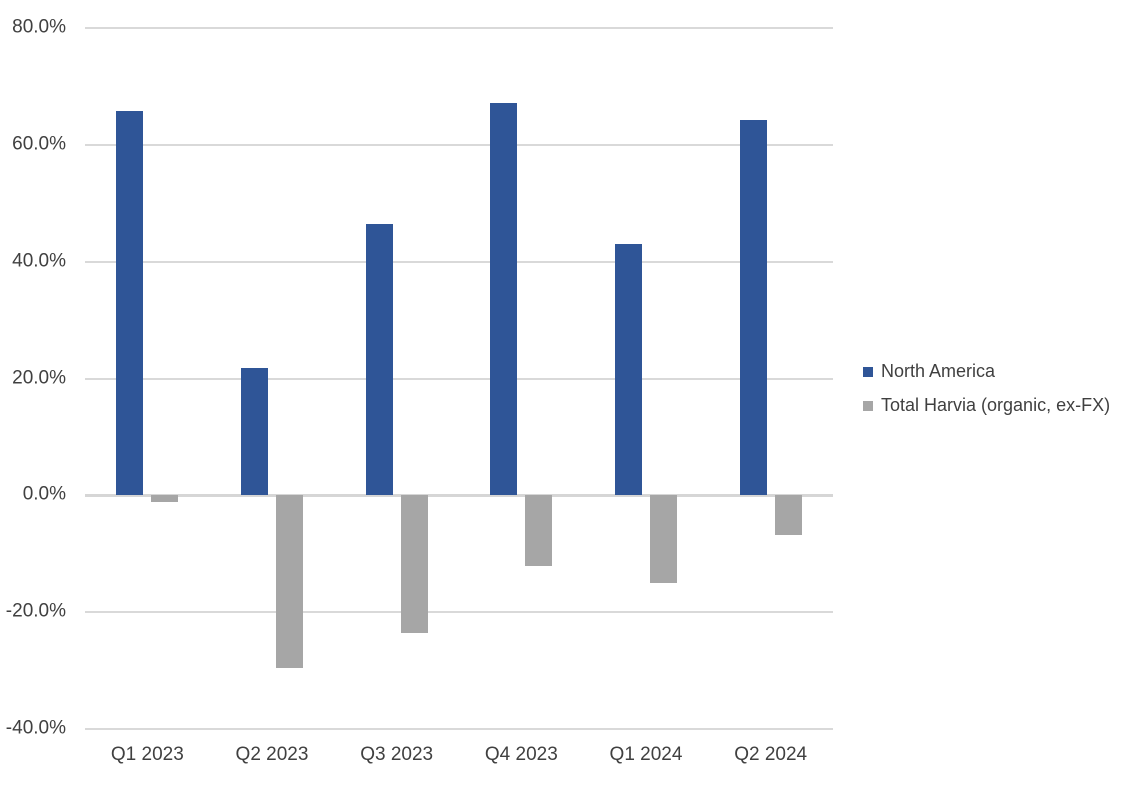 This screenshot has height=788, width=1124. I want to click on north-america-bar-q4-2023, so click(504, 299).